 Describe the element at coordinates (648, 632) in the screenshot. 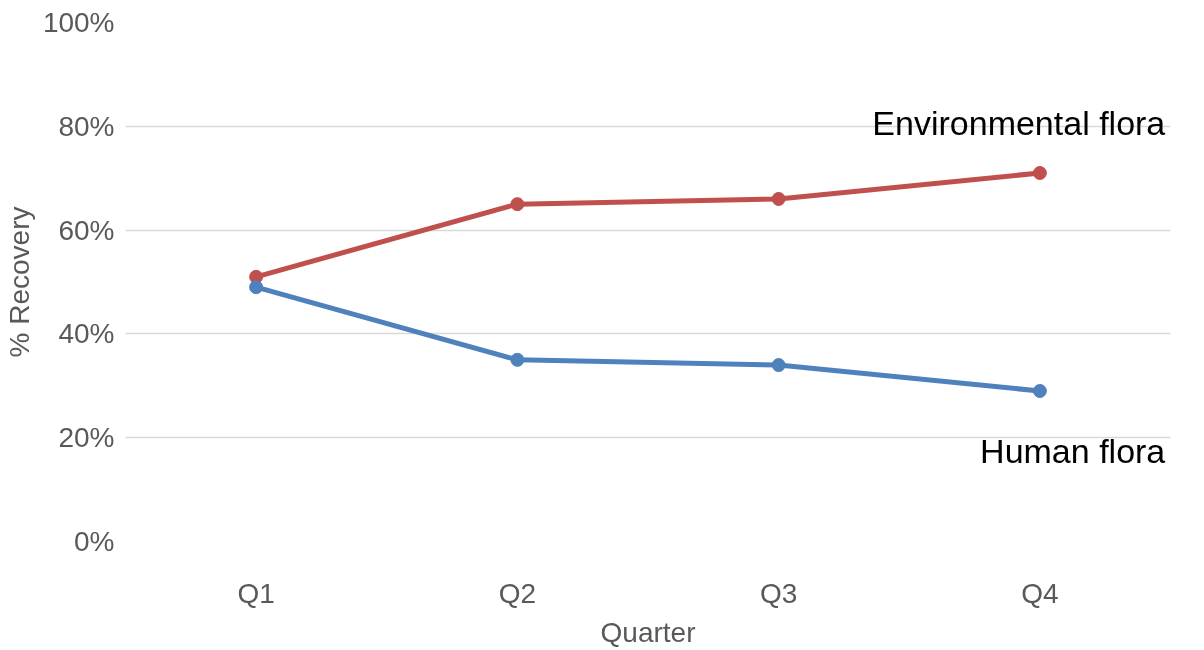

I see `x-axis-title: Quarter` at that location.